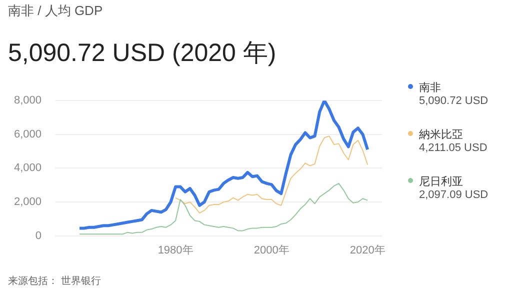  Describe the element at coordinates (142, 53) in the screenshot. I see `chart-title: 5,090.72 USD (2020 年)` at that location.